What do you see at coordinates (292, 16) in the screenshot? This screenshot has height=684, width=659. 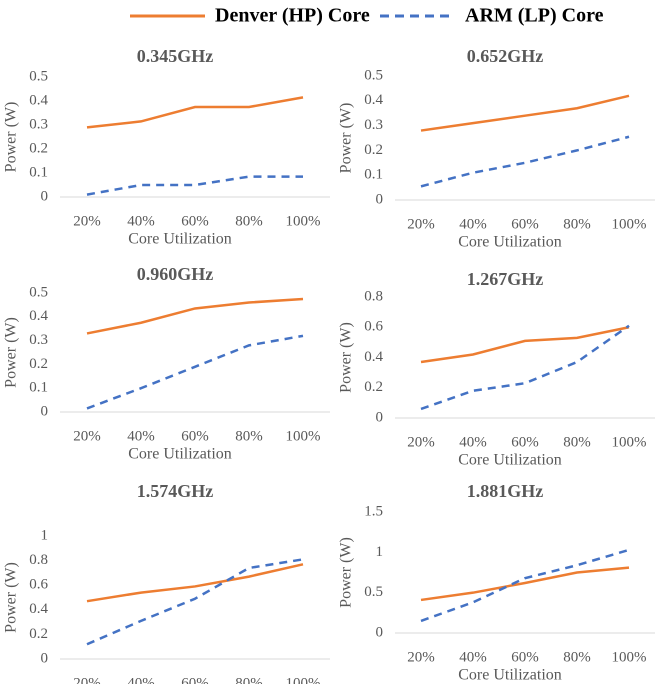 I see `legend-label: Denver (HP) Core` at bounding box center [292, 16].